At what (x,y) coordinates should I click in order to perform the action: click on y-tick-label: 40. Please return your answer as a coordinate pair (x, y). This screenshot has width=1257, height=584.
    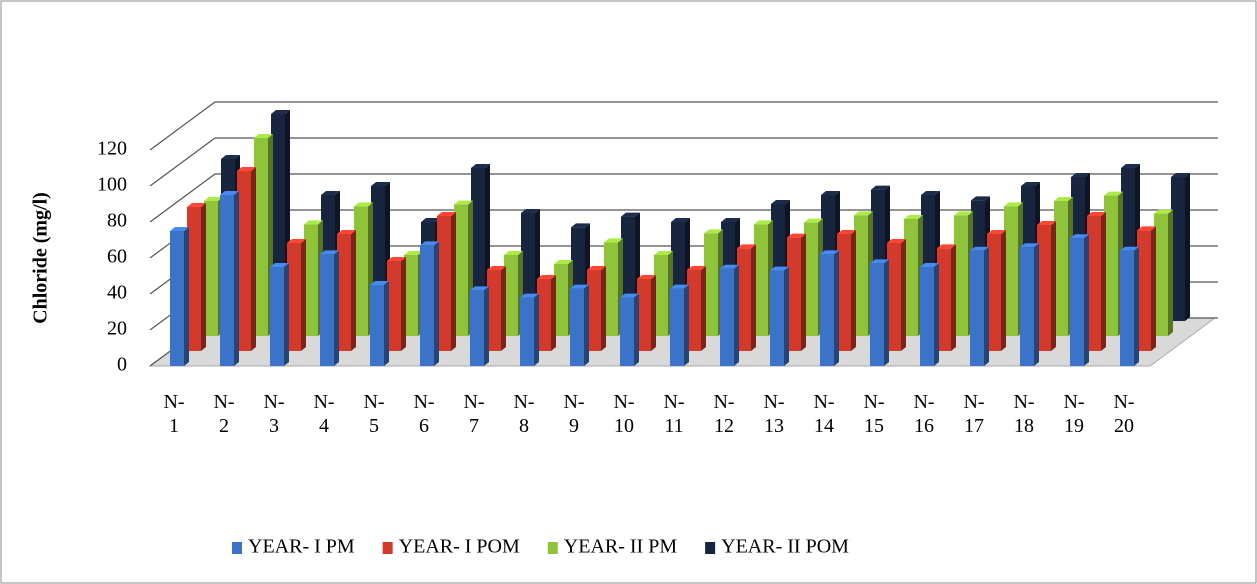
    Looking at the image, I should click on (117, 293).